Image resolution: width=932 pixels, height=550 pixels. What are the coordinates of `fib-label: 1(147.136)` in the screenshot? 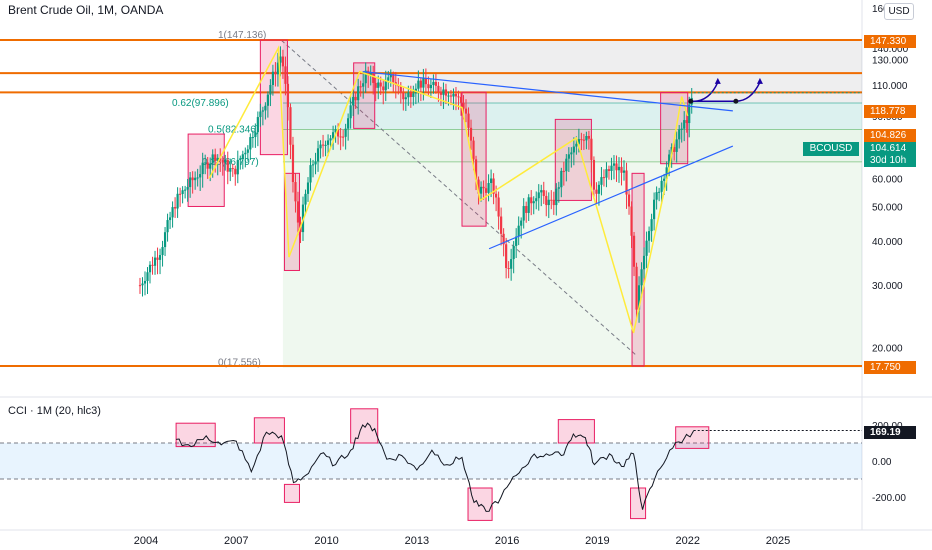 It's located at (242, 35).